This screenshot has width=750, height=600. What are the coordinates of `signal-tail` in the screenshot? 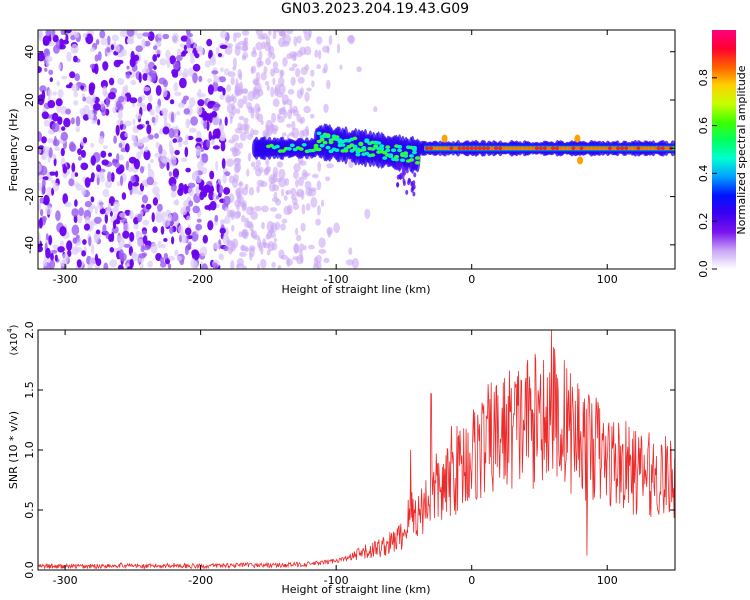 It's located at (398, 177).